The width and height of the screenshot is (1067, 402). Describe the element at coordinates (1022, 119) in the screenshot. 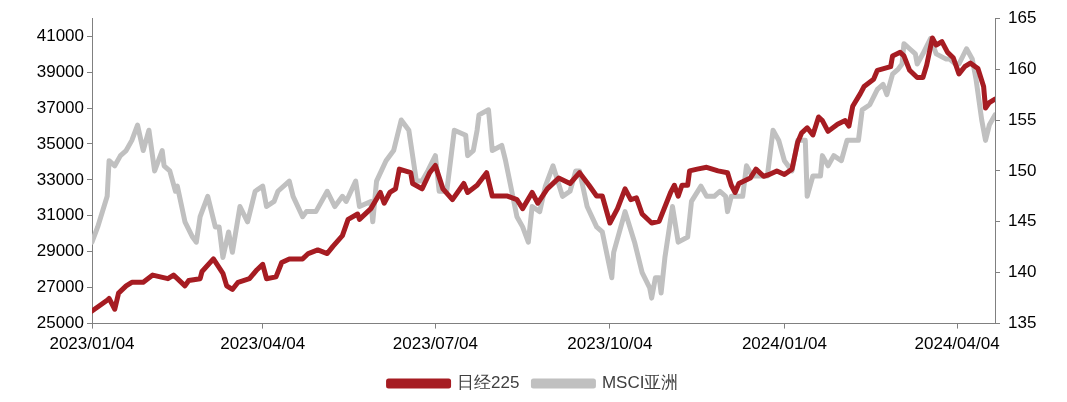

I see `y2-tick-label: 155` at that location.